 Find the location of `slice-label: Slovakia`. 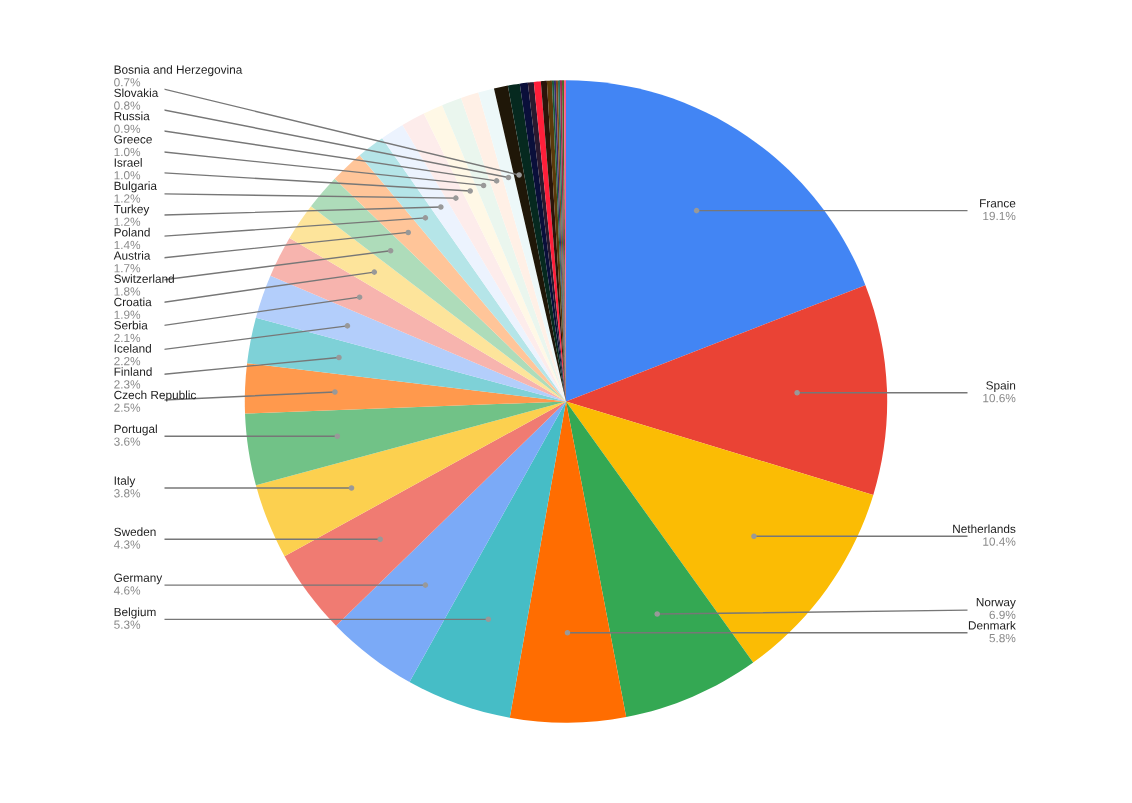

slice-label: Slovakia is located at coordinates (136, 93).